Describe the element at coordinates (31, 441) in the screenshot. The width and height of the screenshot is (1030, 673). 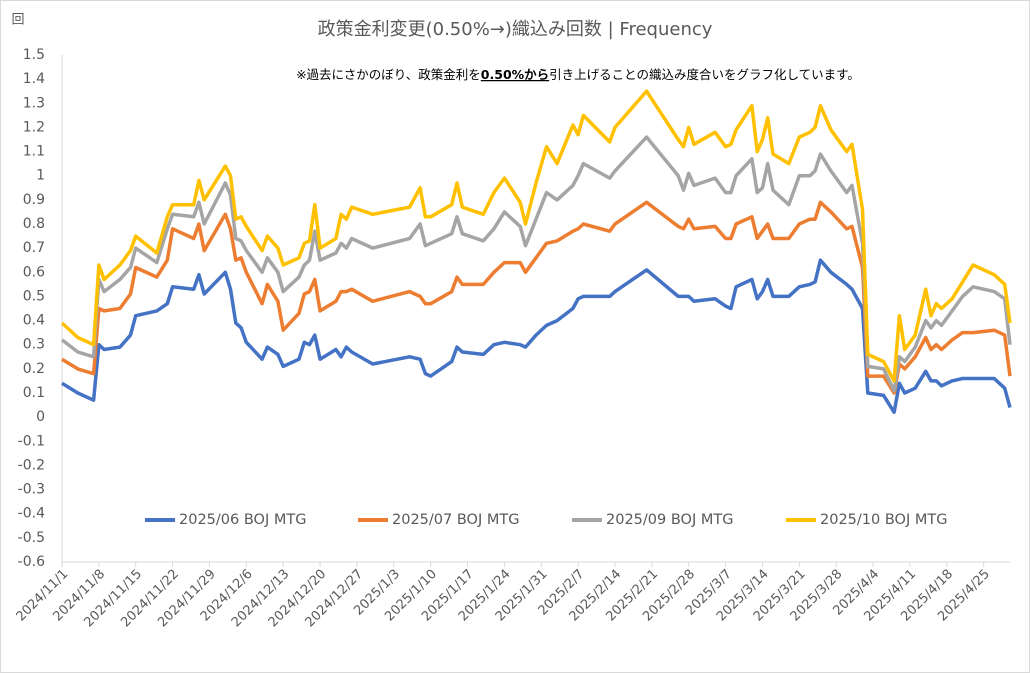
I see `y-tick-label: -0.1` at that location.